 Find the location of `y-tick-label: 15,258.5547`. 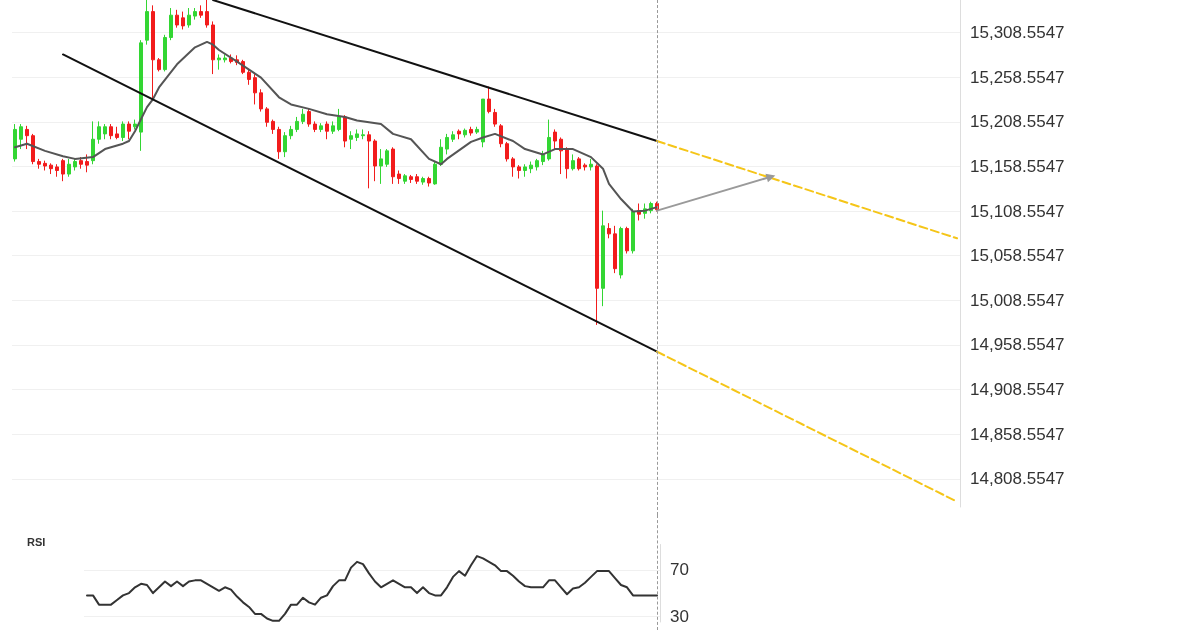

y-tick-label: 15,258.5547 is located at coordinates (1017, 77).